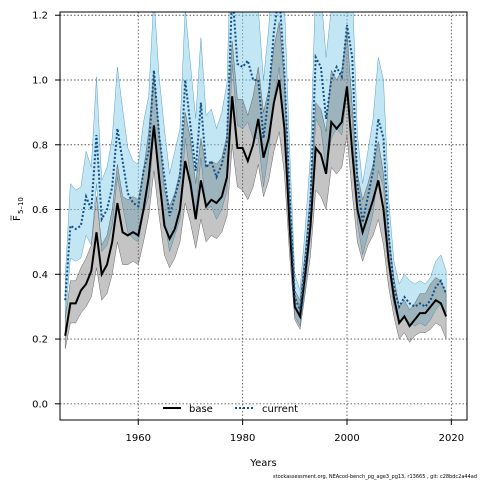 This screenshot has width=480, height=480. What do you see at coordinates (230, 409) in the screenshot?
I see `legend: base current` at bounding box center [230, 409].